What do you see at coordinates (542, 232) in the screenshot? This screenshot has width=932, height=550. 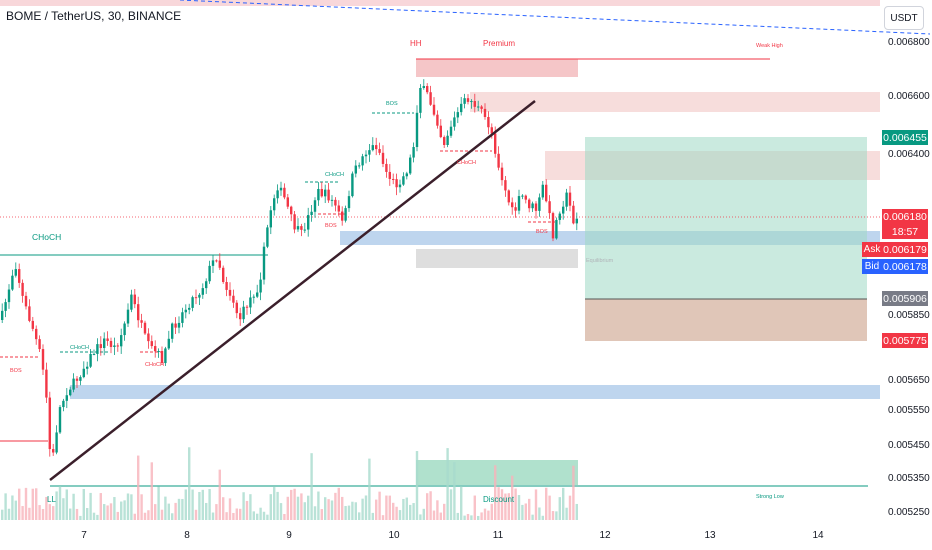 I see `bos-label-4: BOS` at bounding box center [542, 232].